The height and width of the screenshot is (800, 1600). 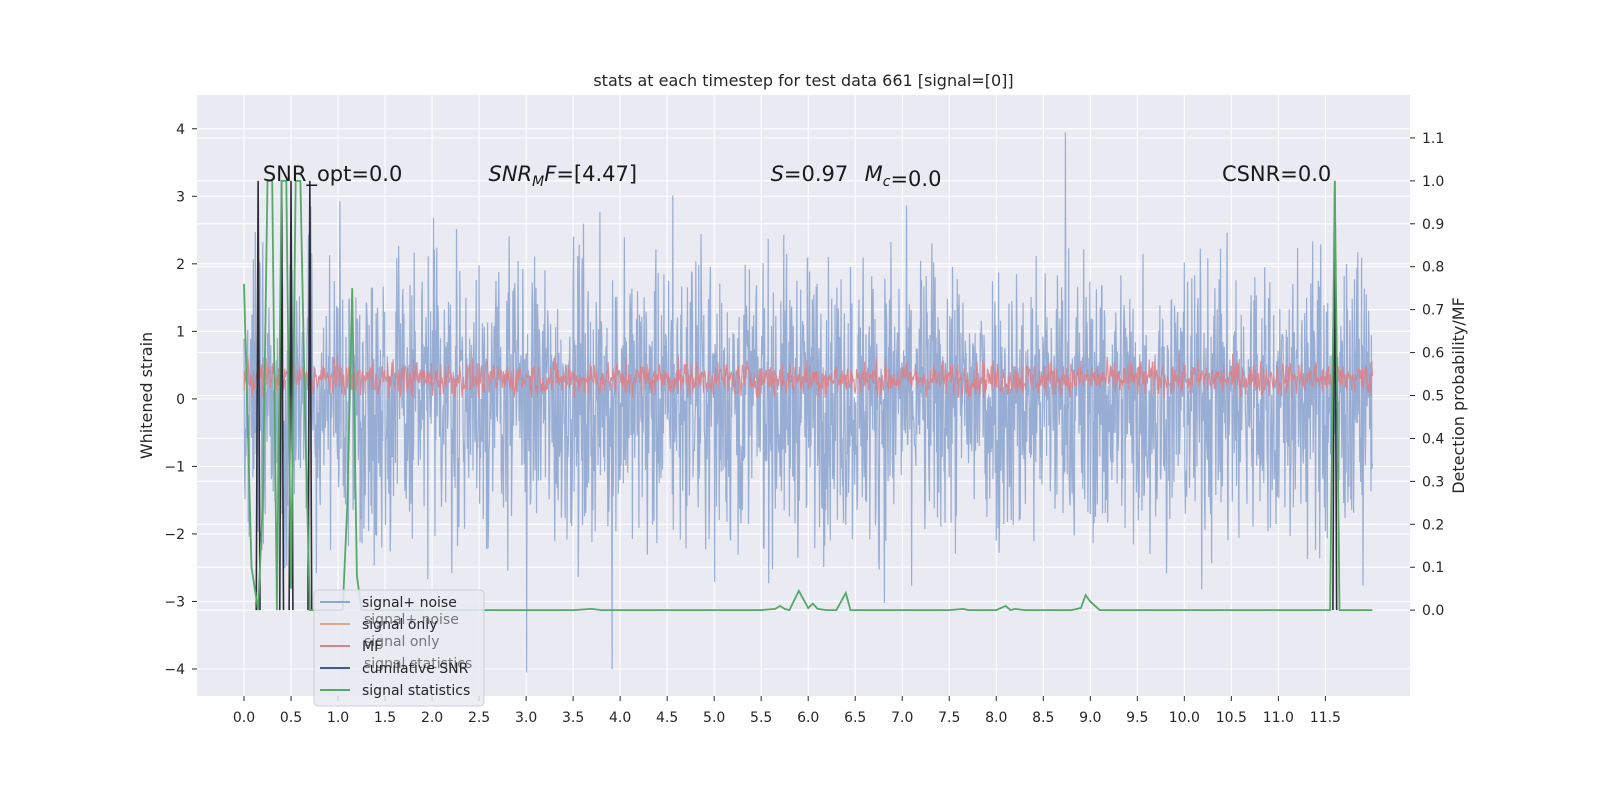 I want to click on annotation: S=0.97, so click(x=810, y=174).